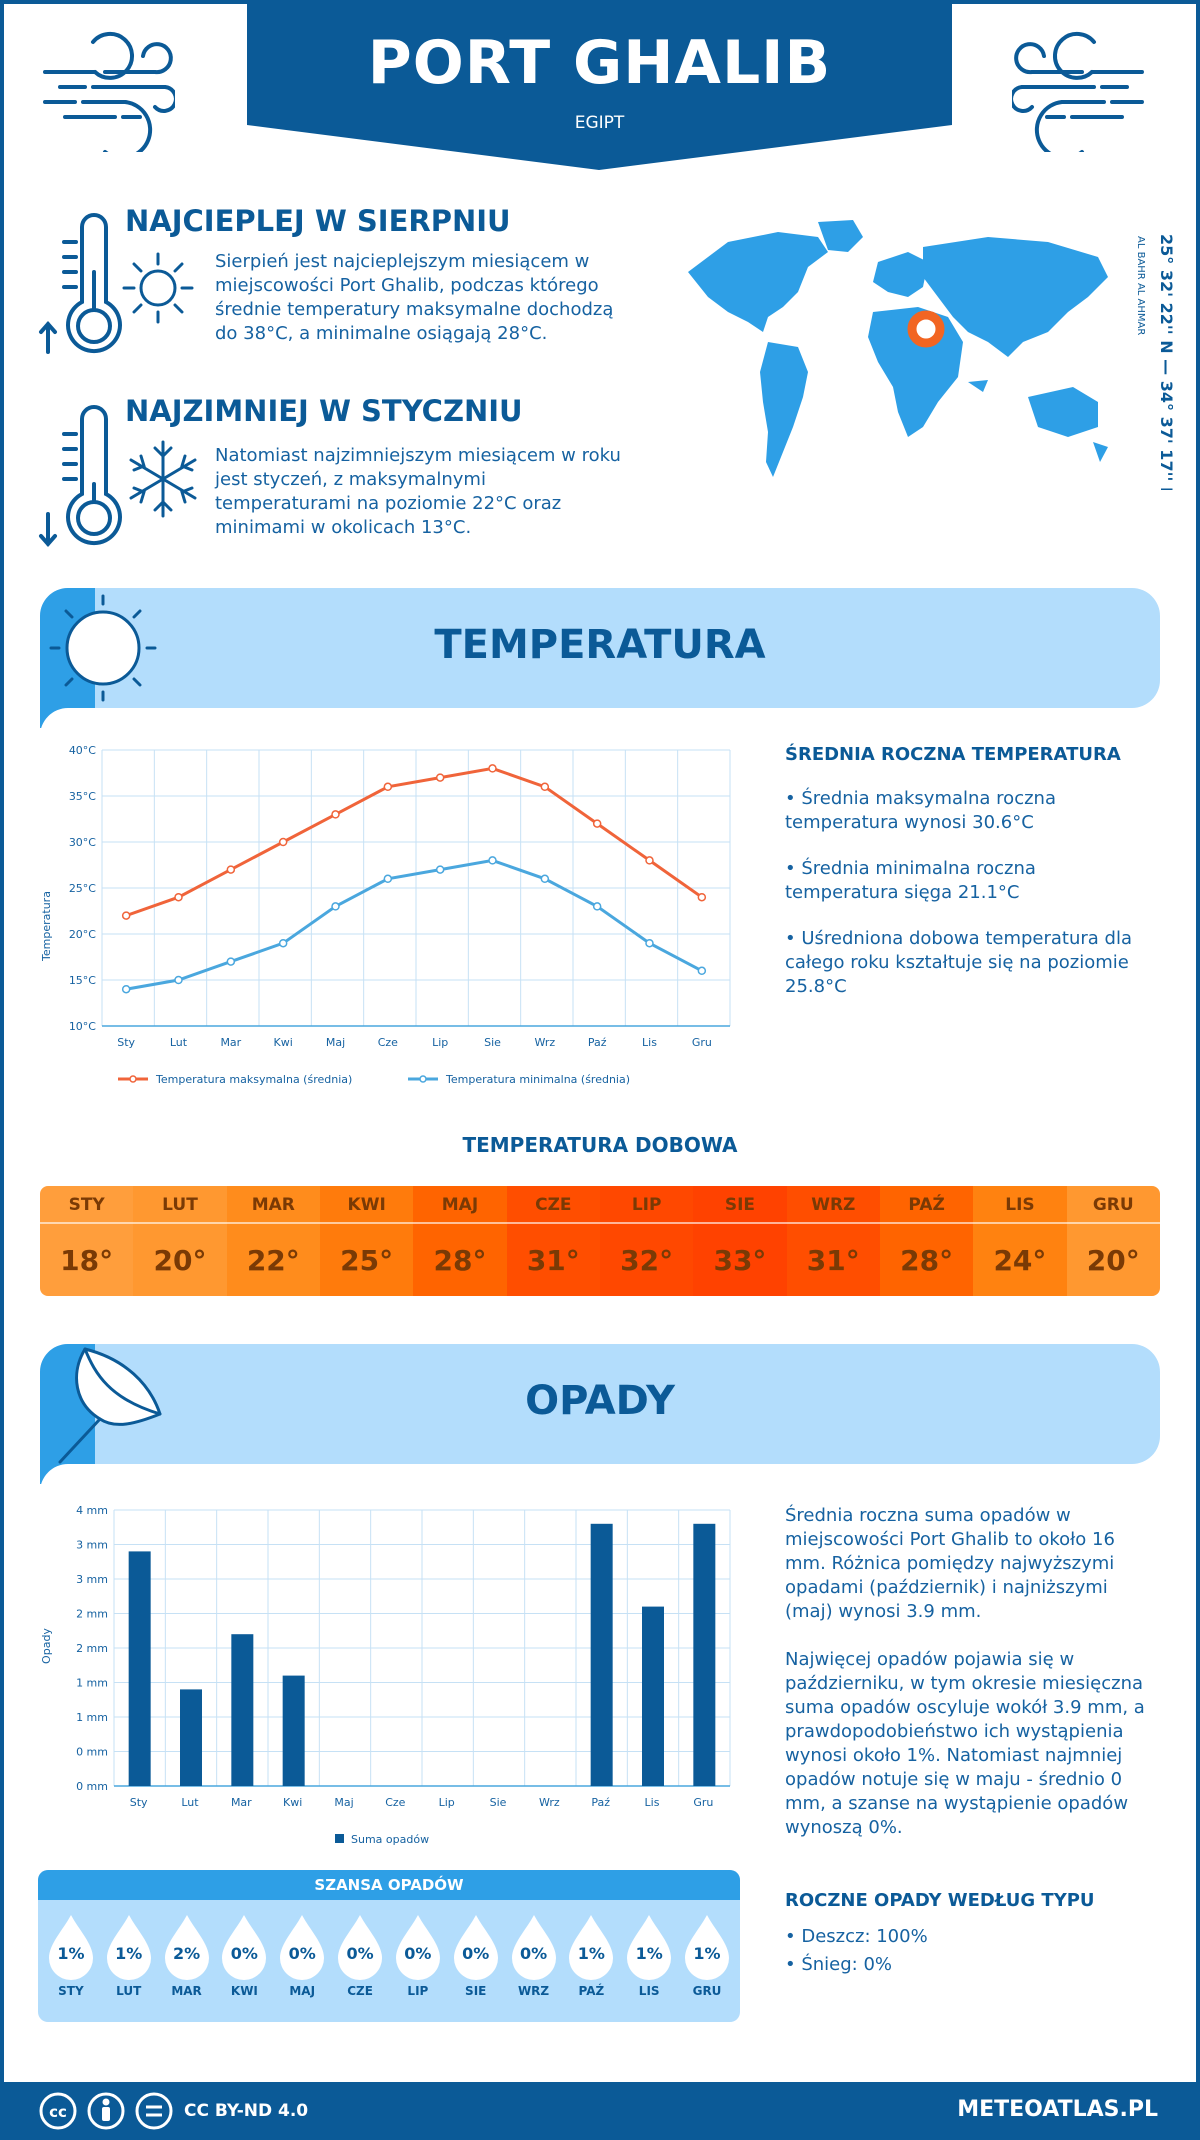  Describe the element at coordinates (740, 1205) in the screenshot. I see `daily-temp-month: SIE` at that location.